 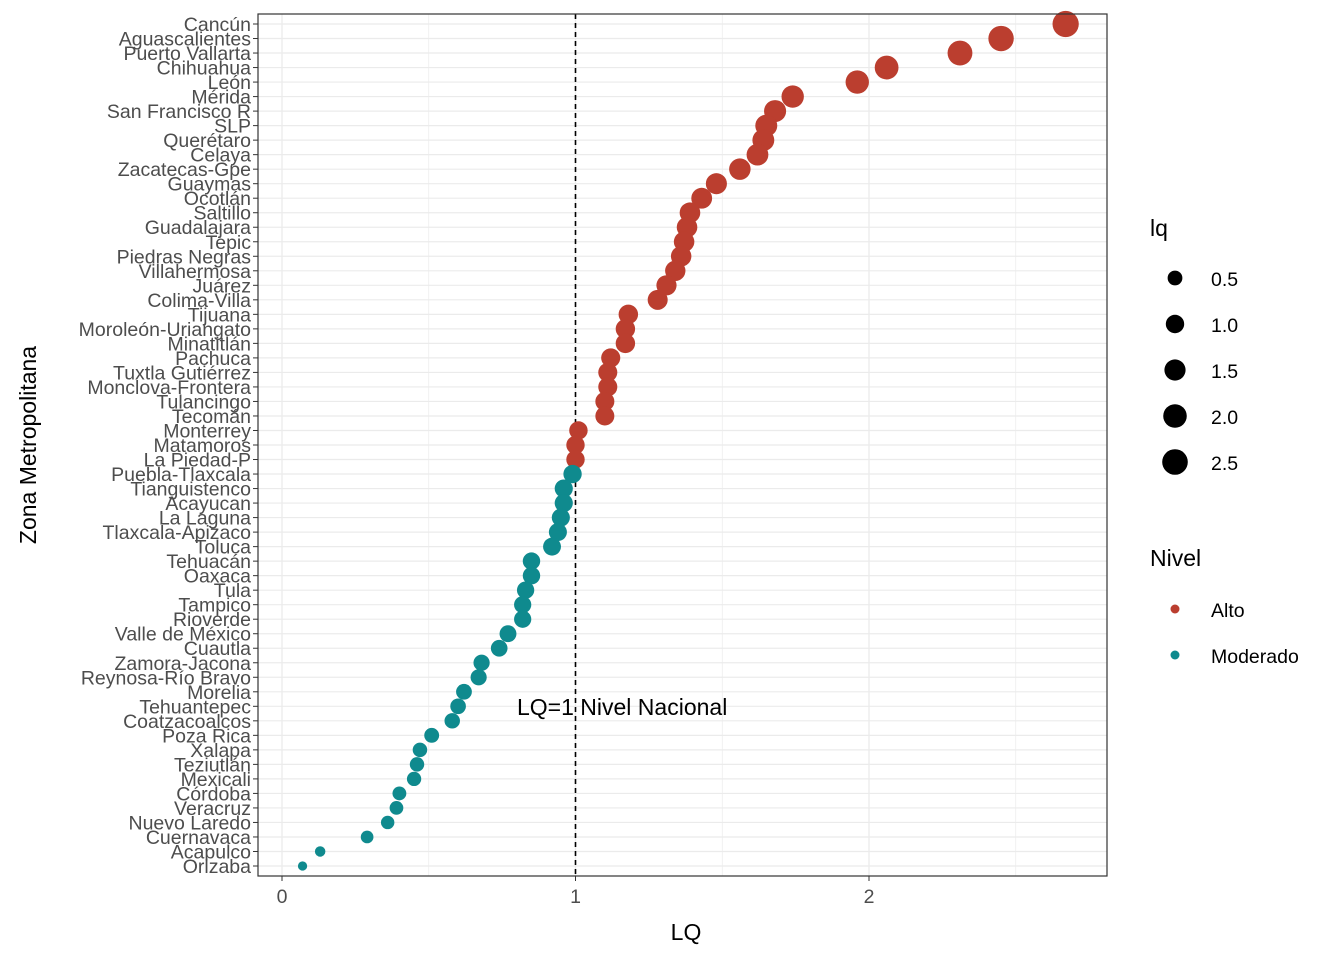 I want to click on y-tick-label: Tehuantepec, so click(x=195, y=707).